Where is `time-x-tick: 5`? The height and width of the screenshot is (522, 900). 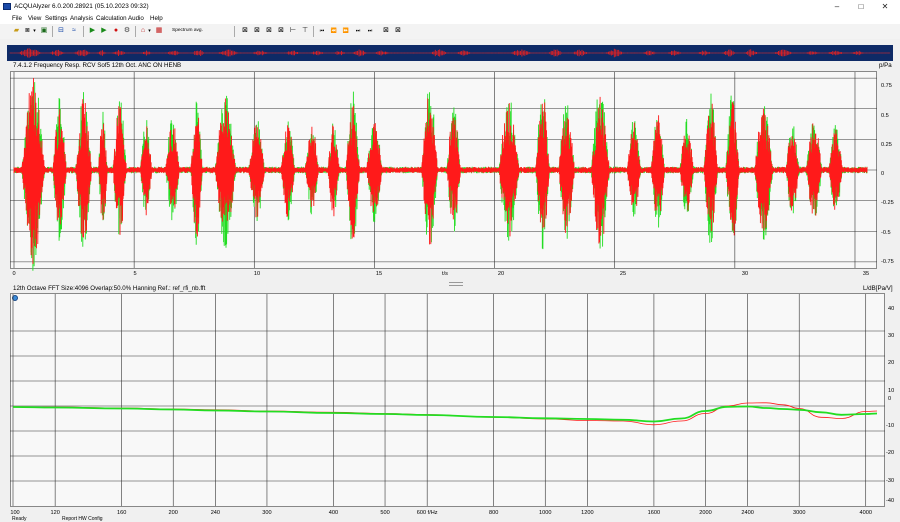 time-x-tick: 5 is located at coordinates (135, 274).